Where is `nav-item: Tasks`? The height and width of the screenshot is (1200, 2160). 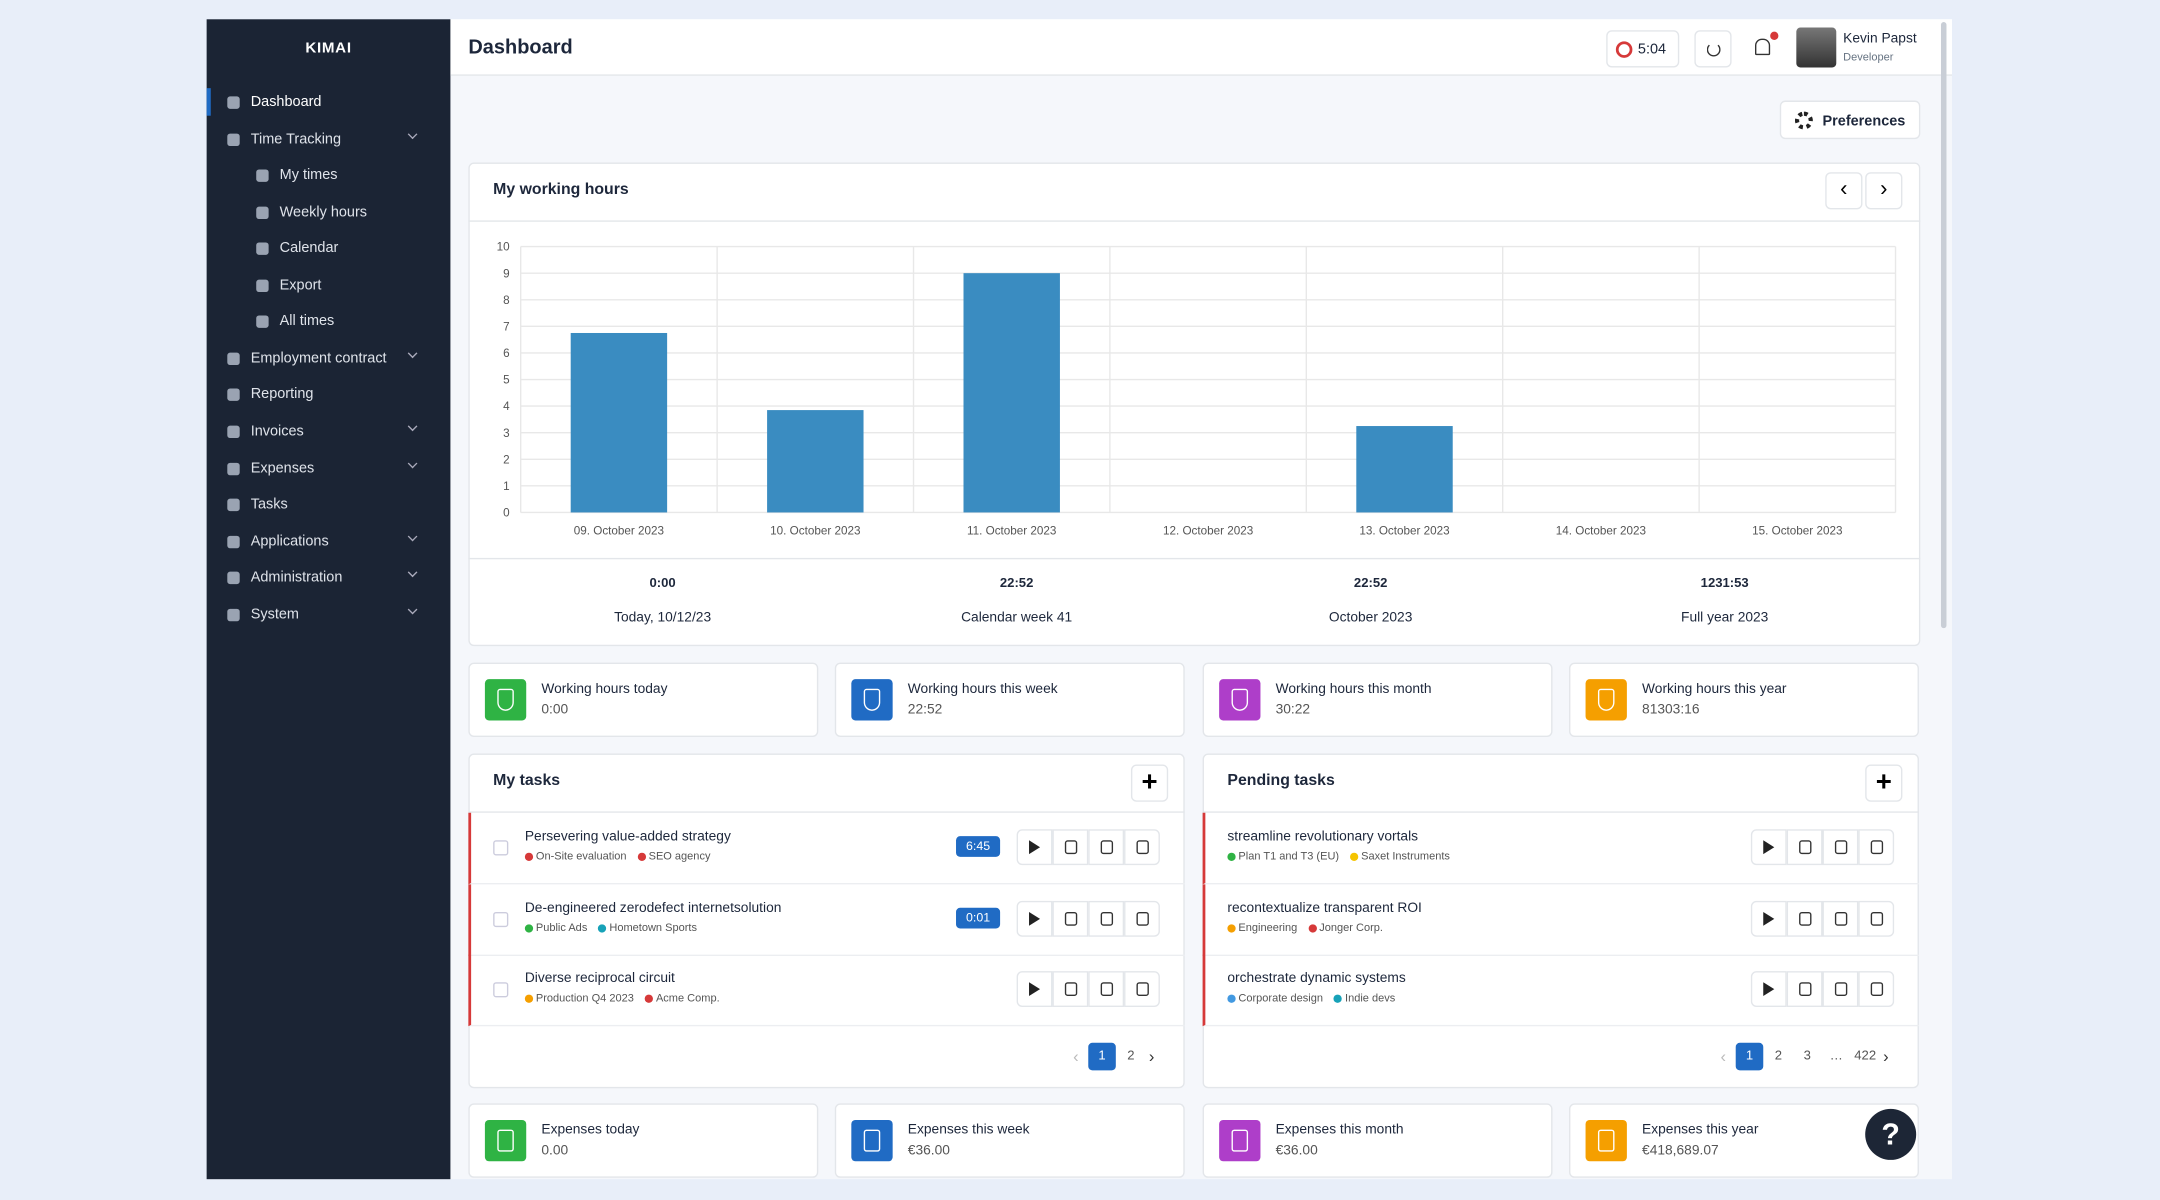
nav-item: Tasks is located at coordinates (269, 504).